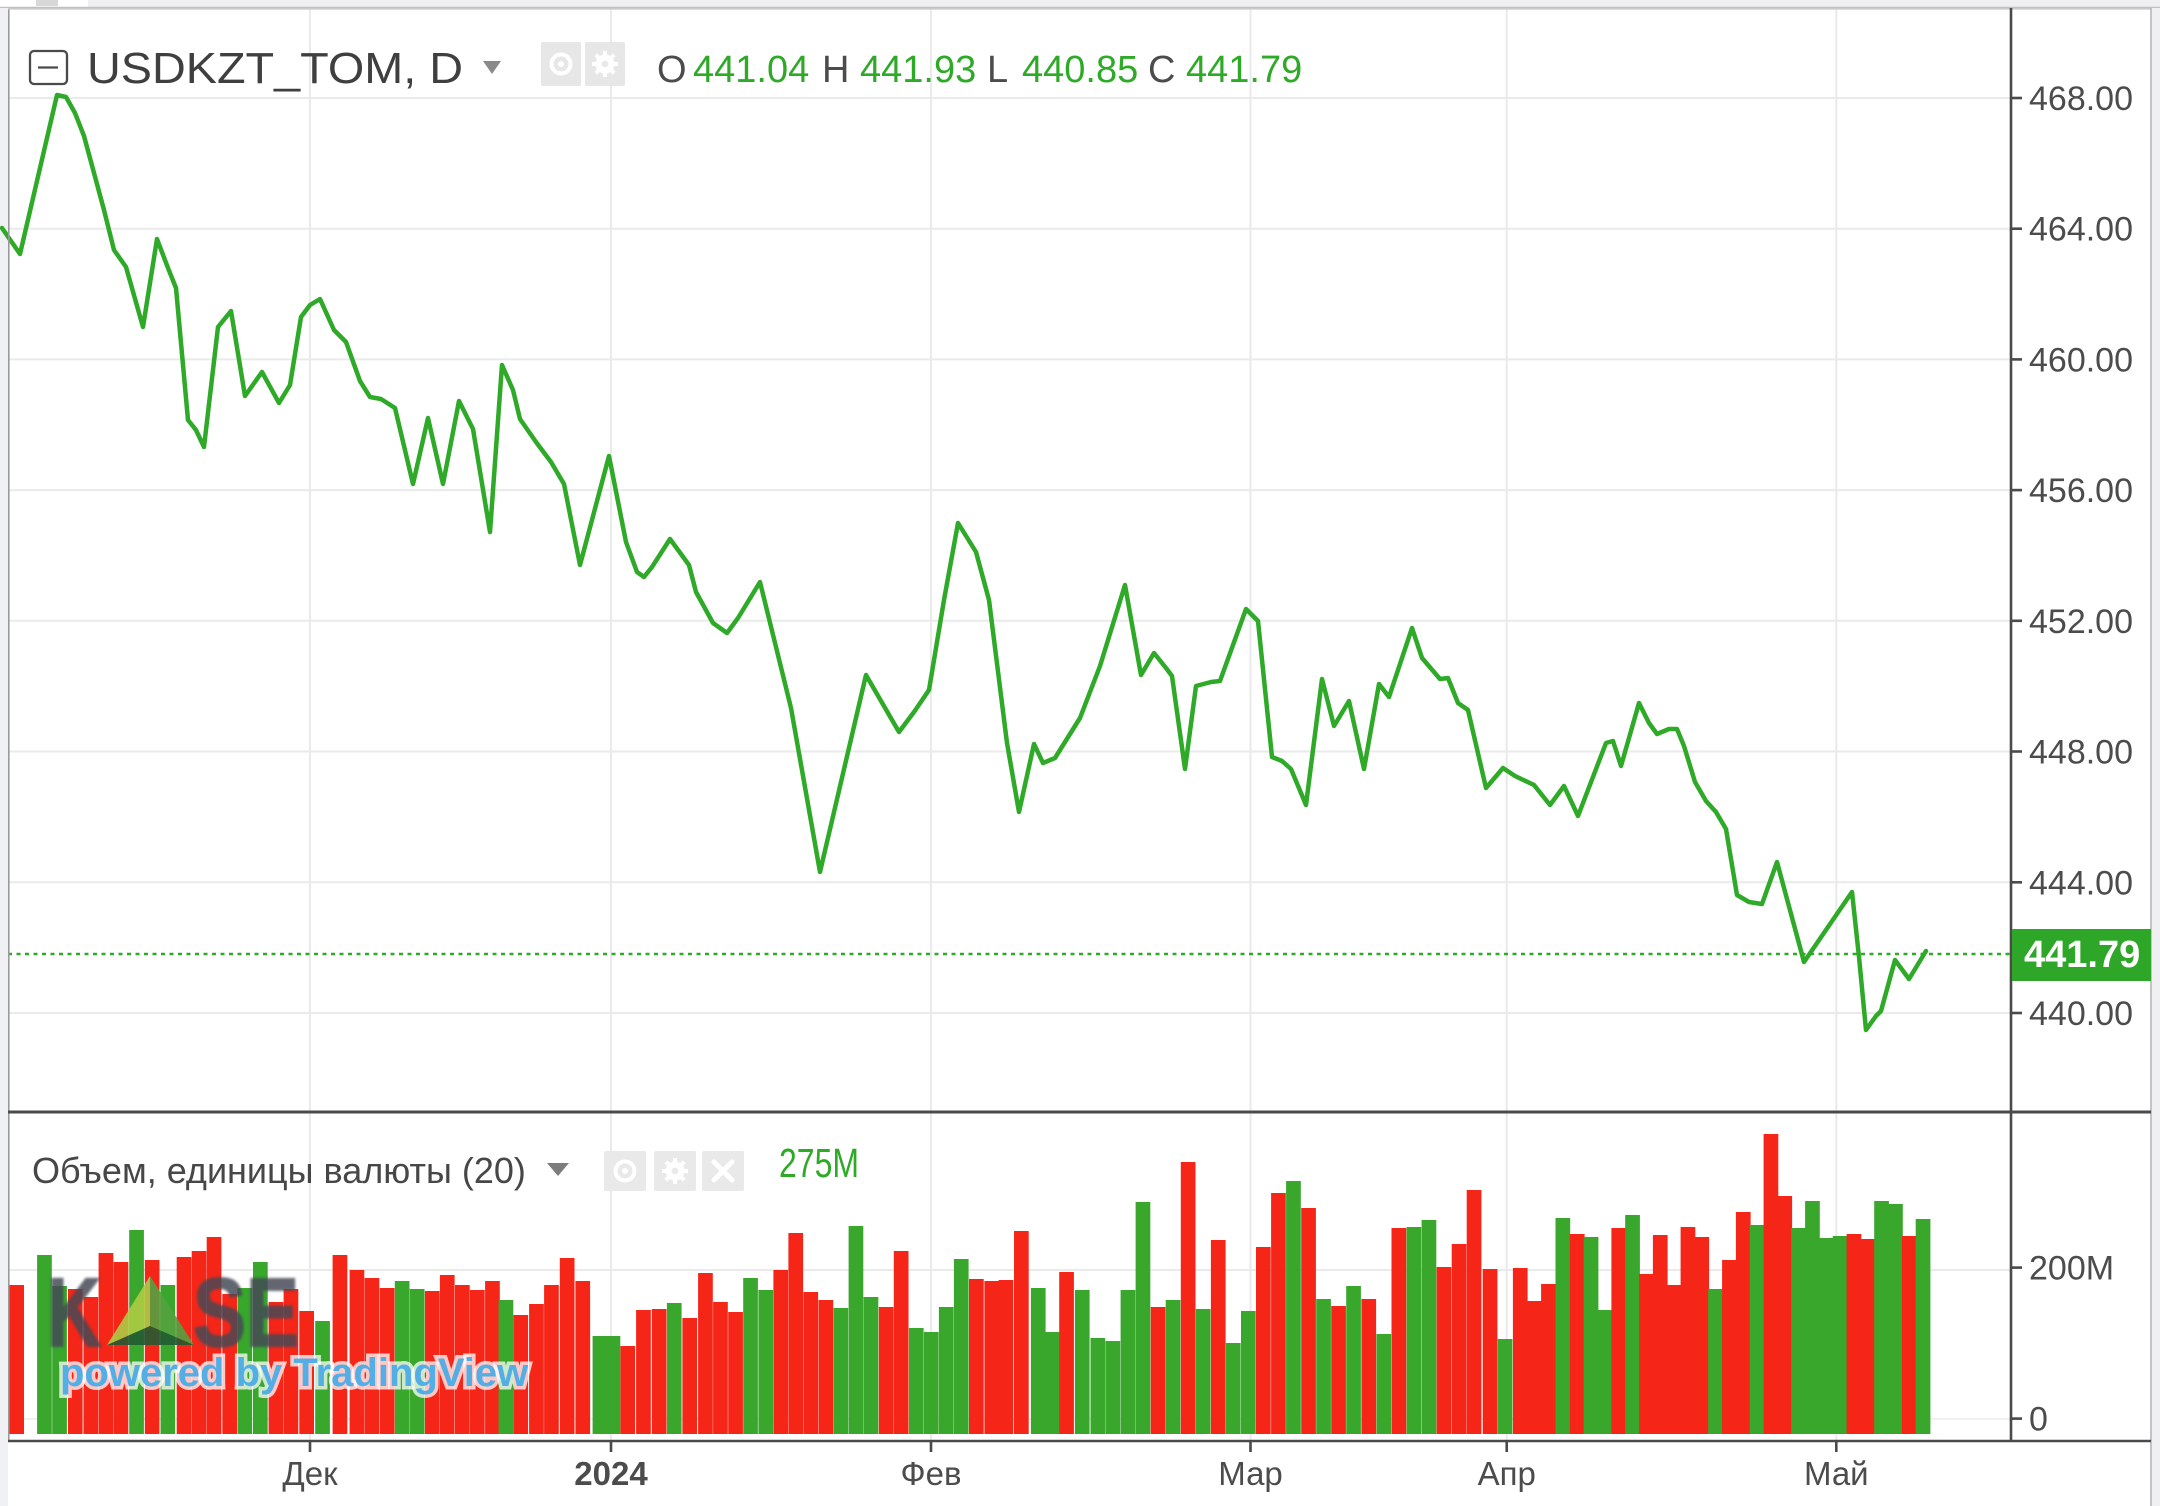  I want to click on svg-text: 2024, so click(611, 1473).